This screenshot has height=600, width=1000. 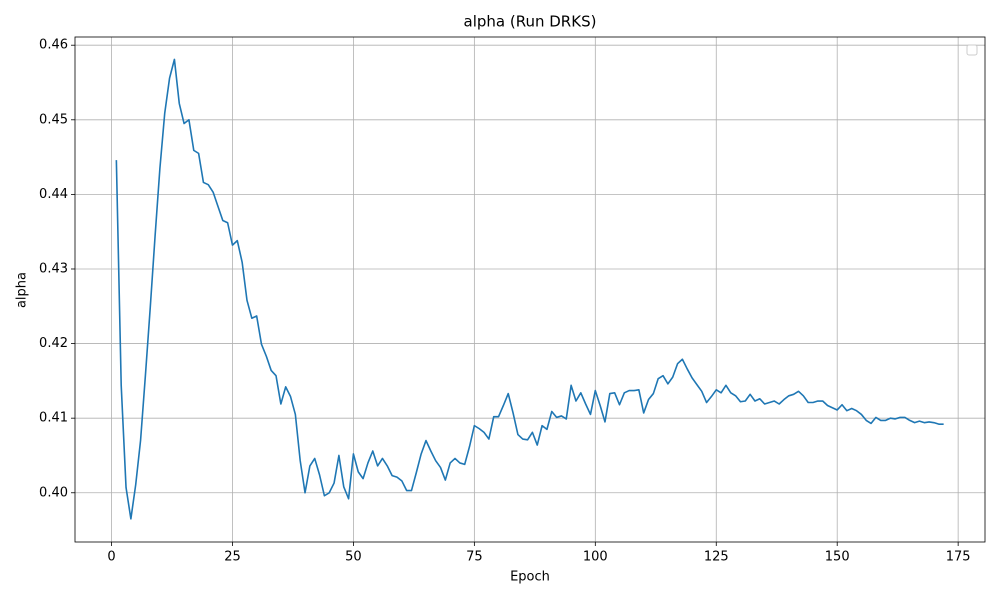 I want to click on x-tick-label: 125, so click(x=716, y=557).